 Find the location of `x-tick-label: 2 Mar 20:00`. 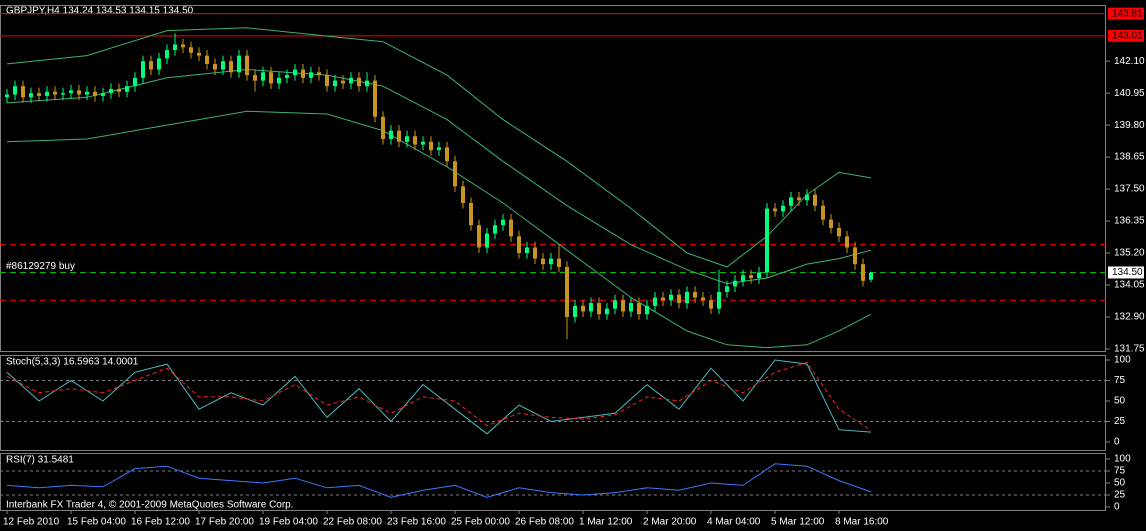

x-tick-label: 2 Mar 20:00 is located at coordinates (670, 522).